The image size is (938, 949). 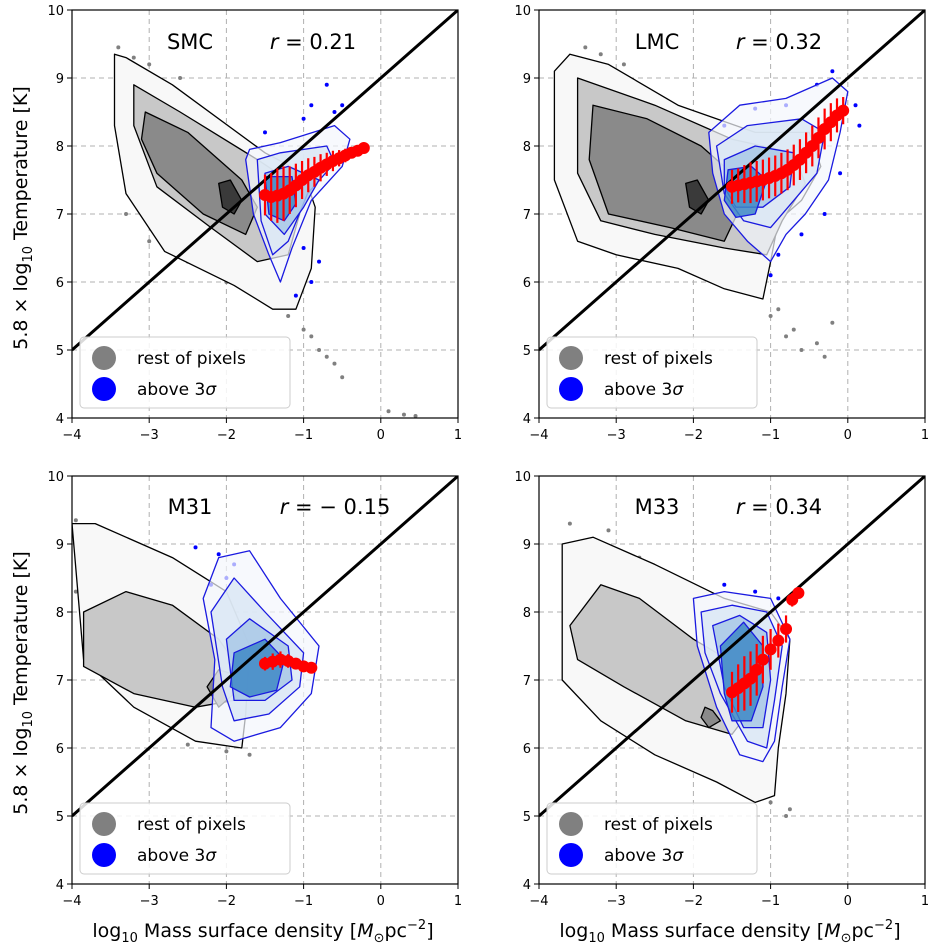 I want to click on x-tick-label-lmc: −1, so click(x=770, y=435).